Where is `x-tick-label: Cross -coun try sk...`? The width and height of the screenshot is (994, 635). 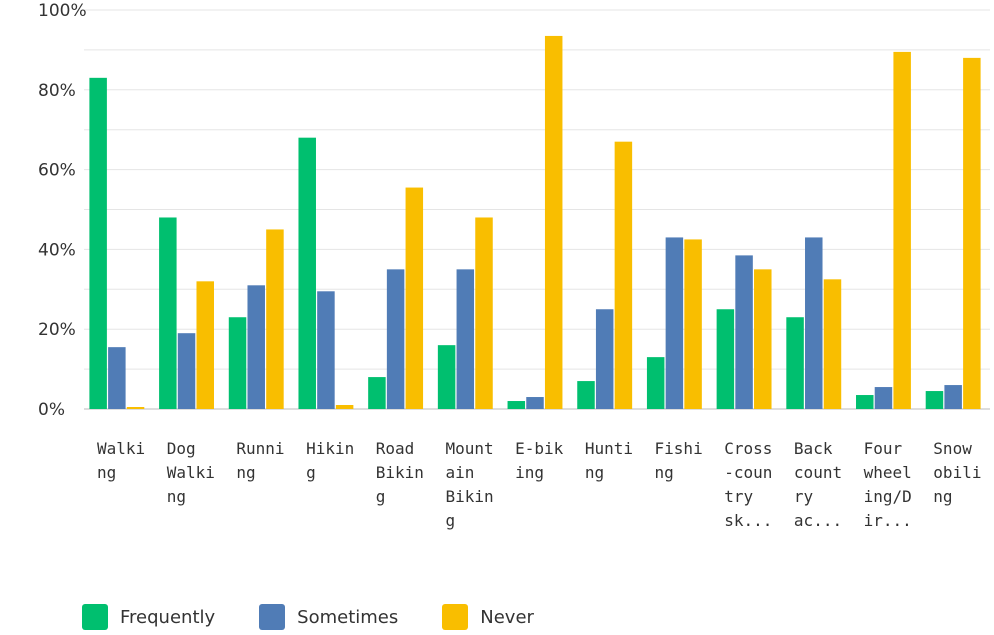
x-tick-label: Cross -coun try sk... is located at coordinates (748, 484).